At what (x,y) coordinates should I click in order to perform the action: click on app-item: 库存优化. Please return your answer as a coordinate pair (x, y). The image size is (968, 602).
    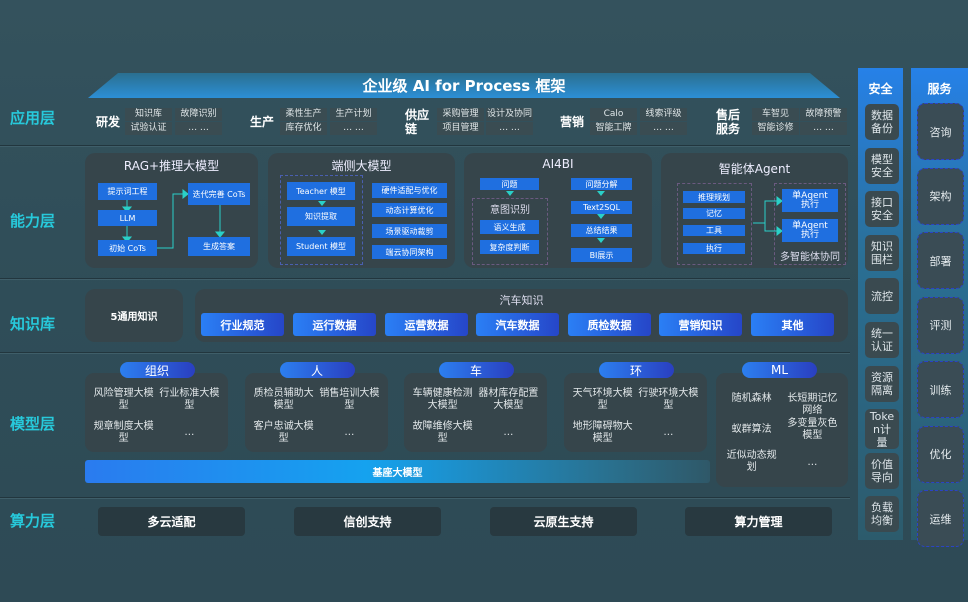
    Looking at the image, I should click on (303, 128).